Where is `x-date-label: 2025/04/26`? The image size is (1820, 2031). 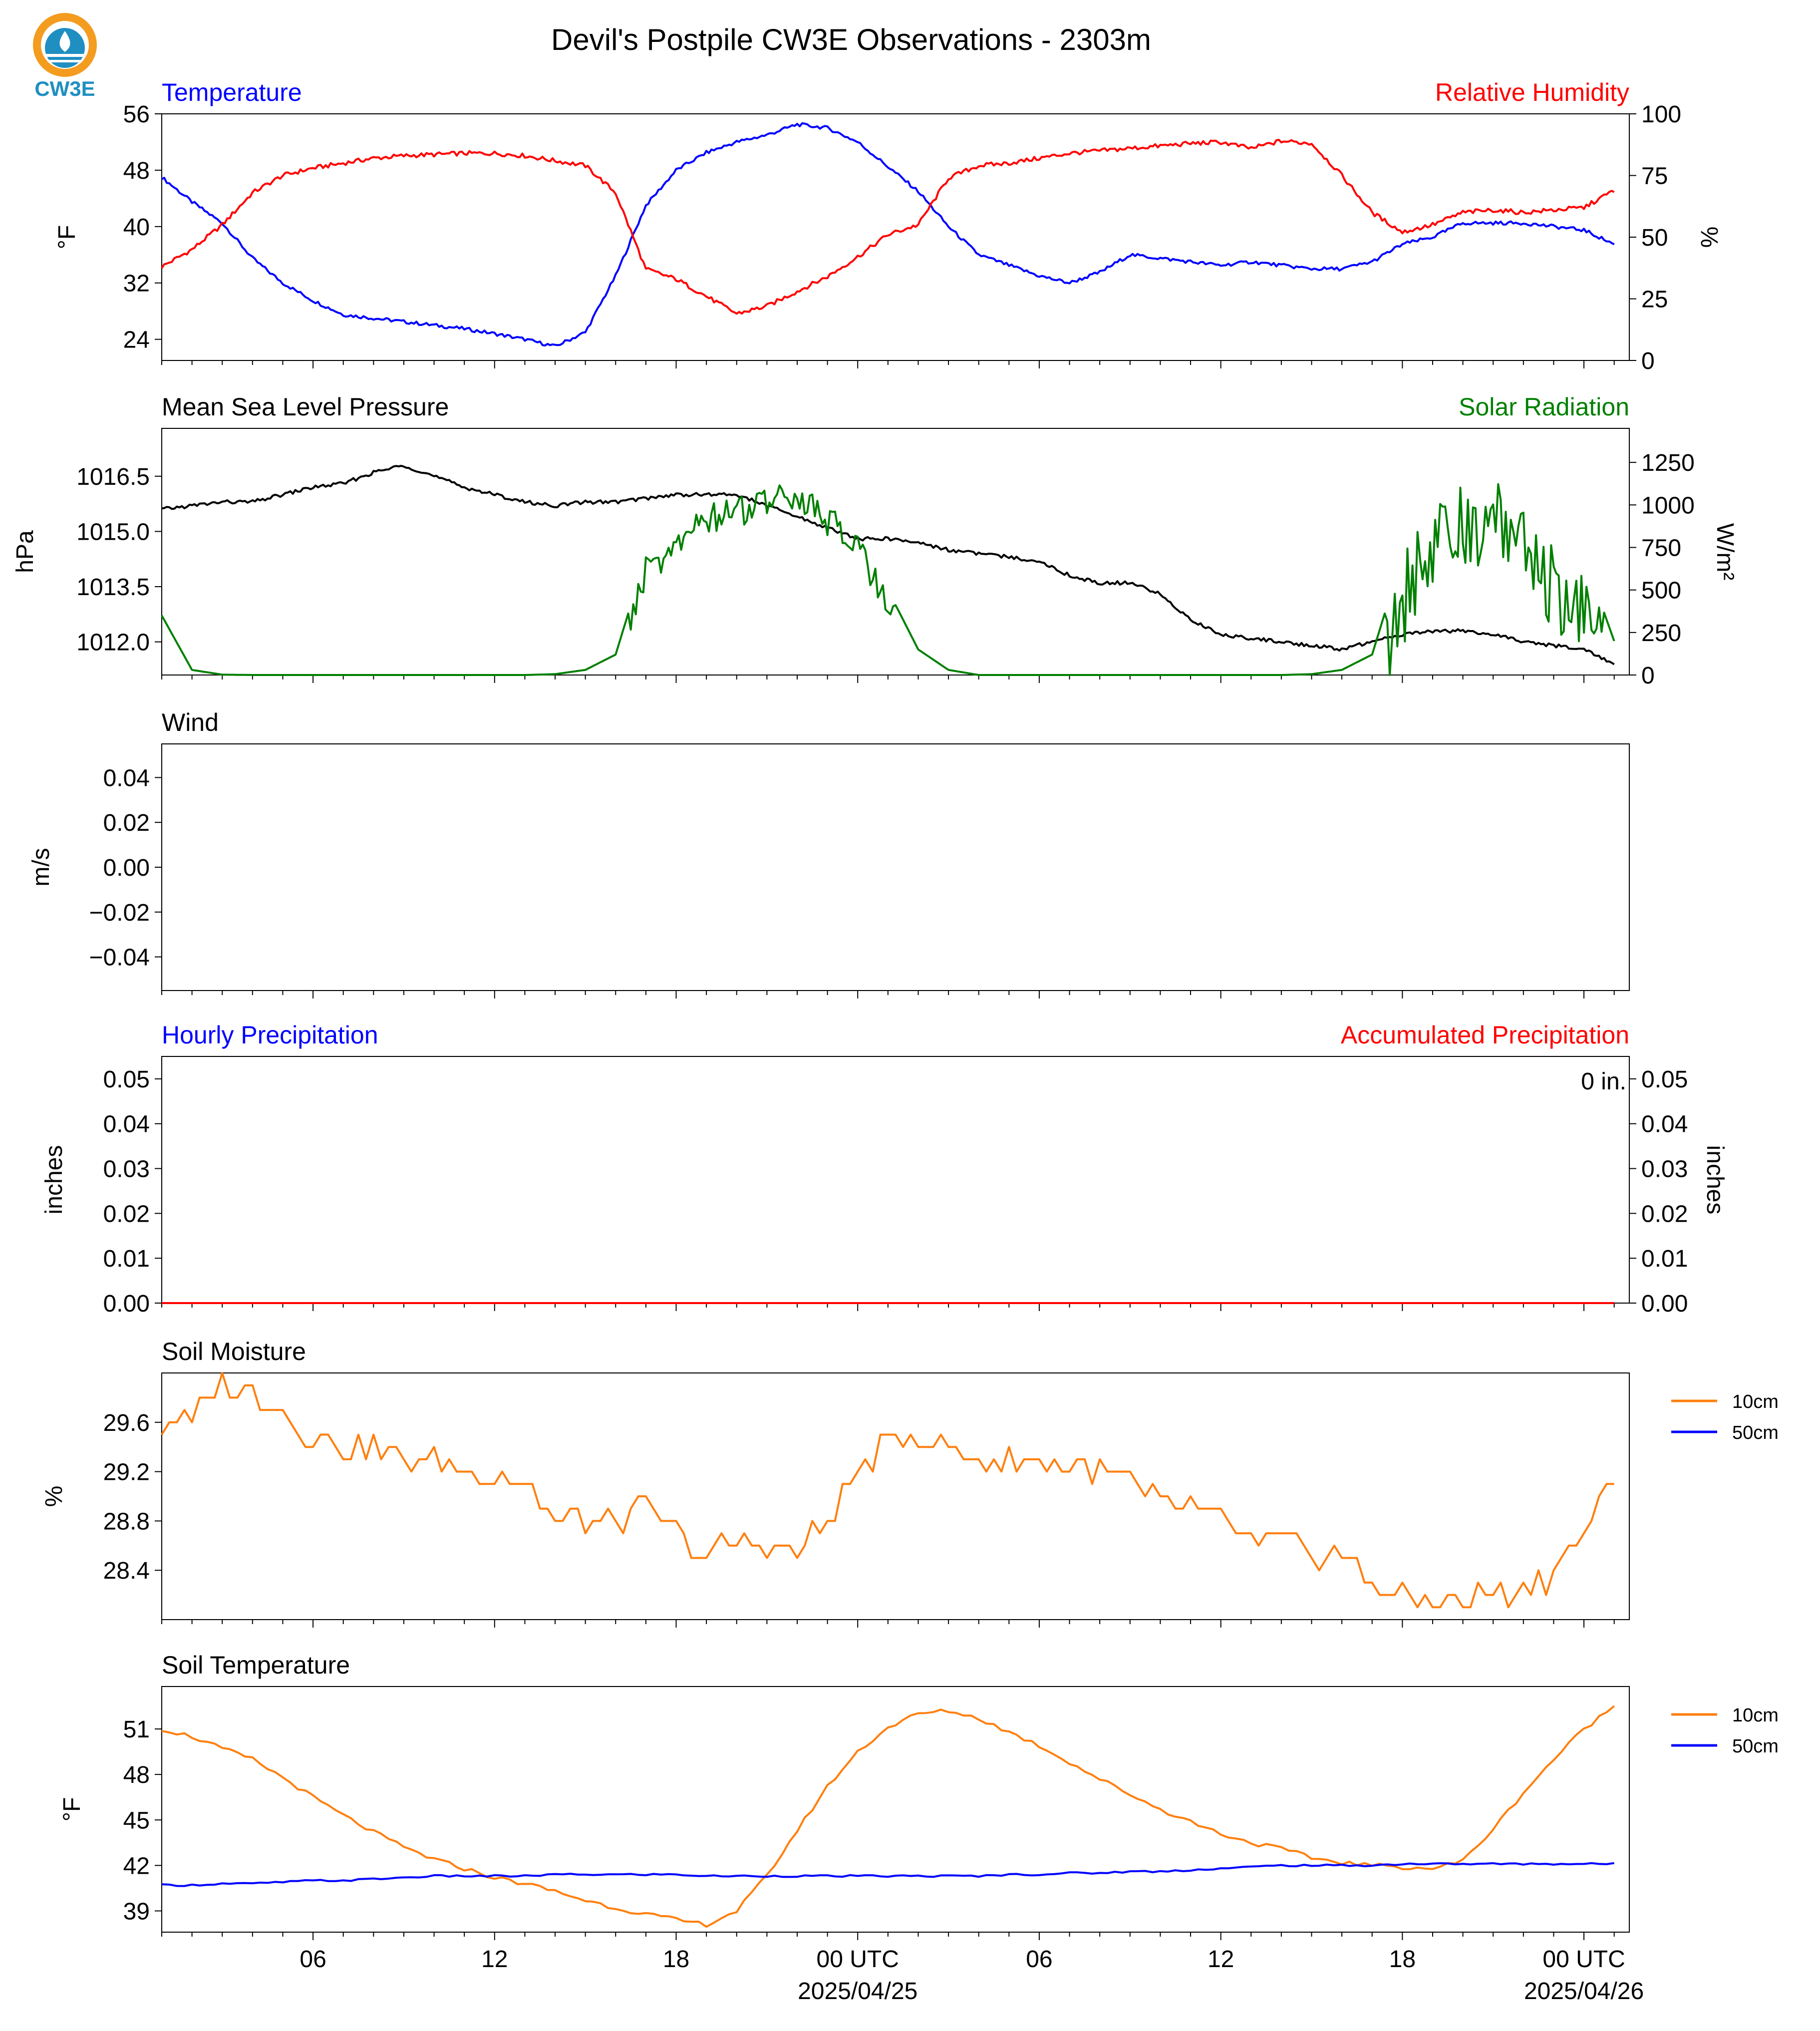
x-date-label: 2025/04/26 is located at coordinates (1584, 1992).